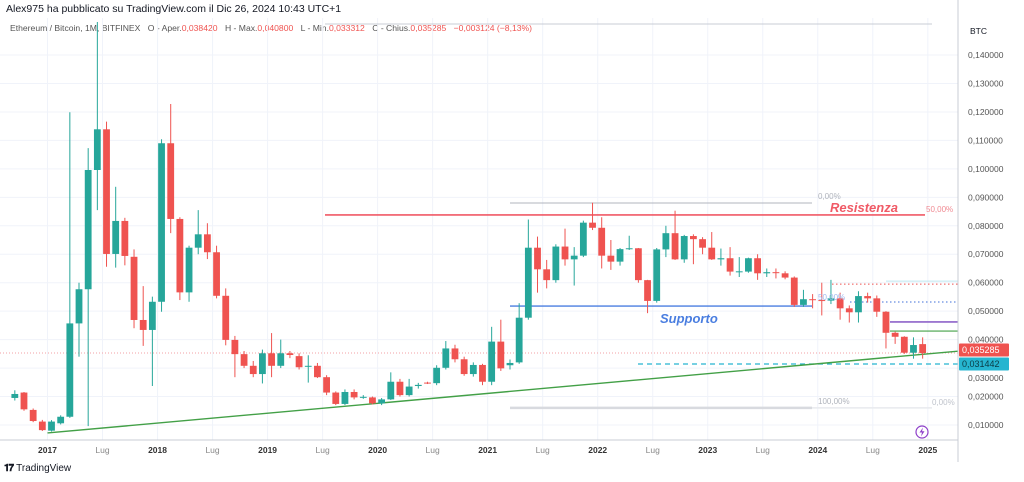 The width and height of the screenshot is (1024, 482). Describe the element at coordinates (689, 318) in the screenshot. I see `support-label: Supporto` at that location.